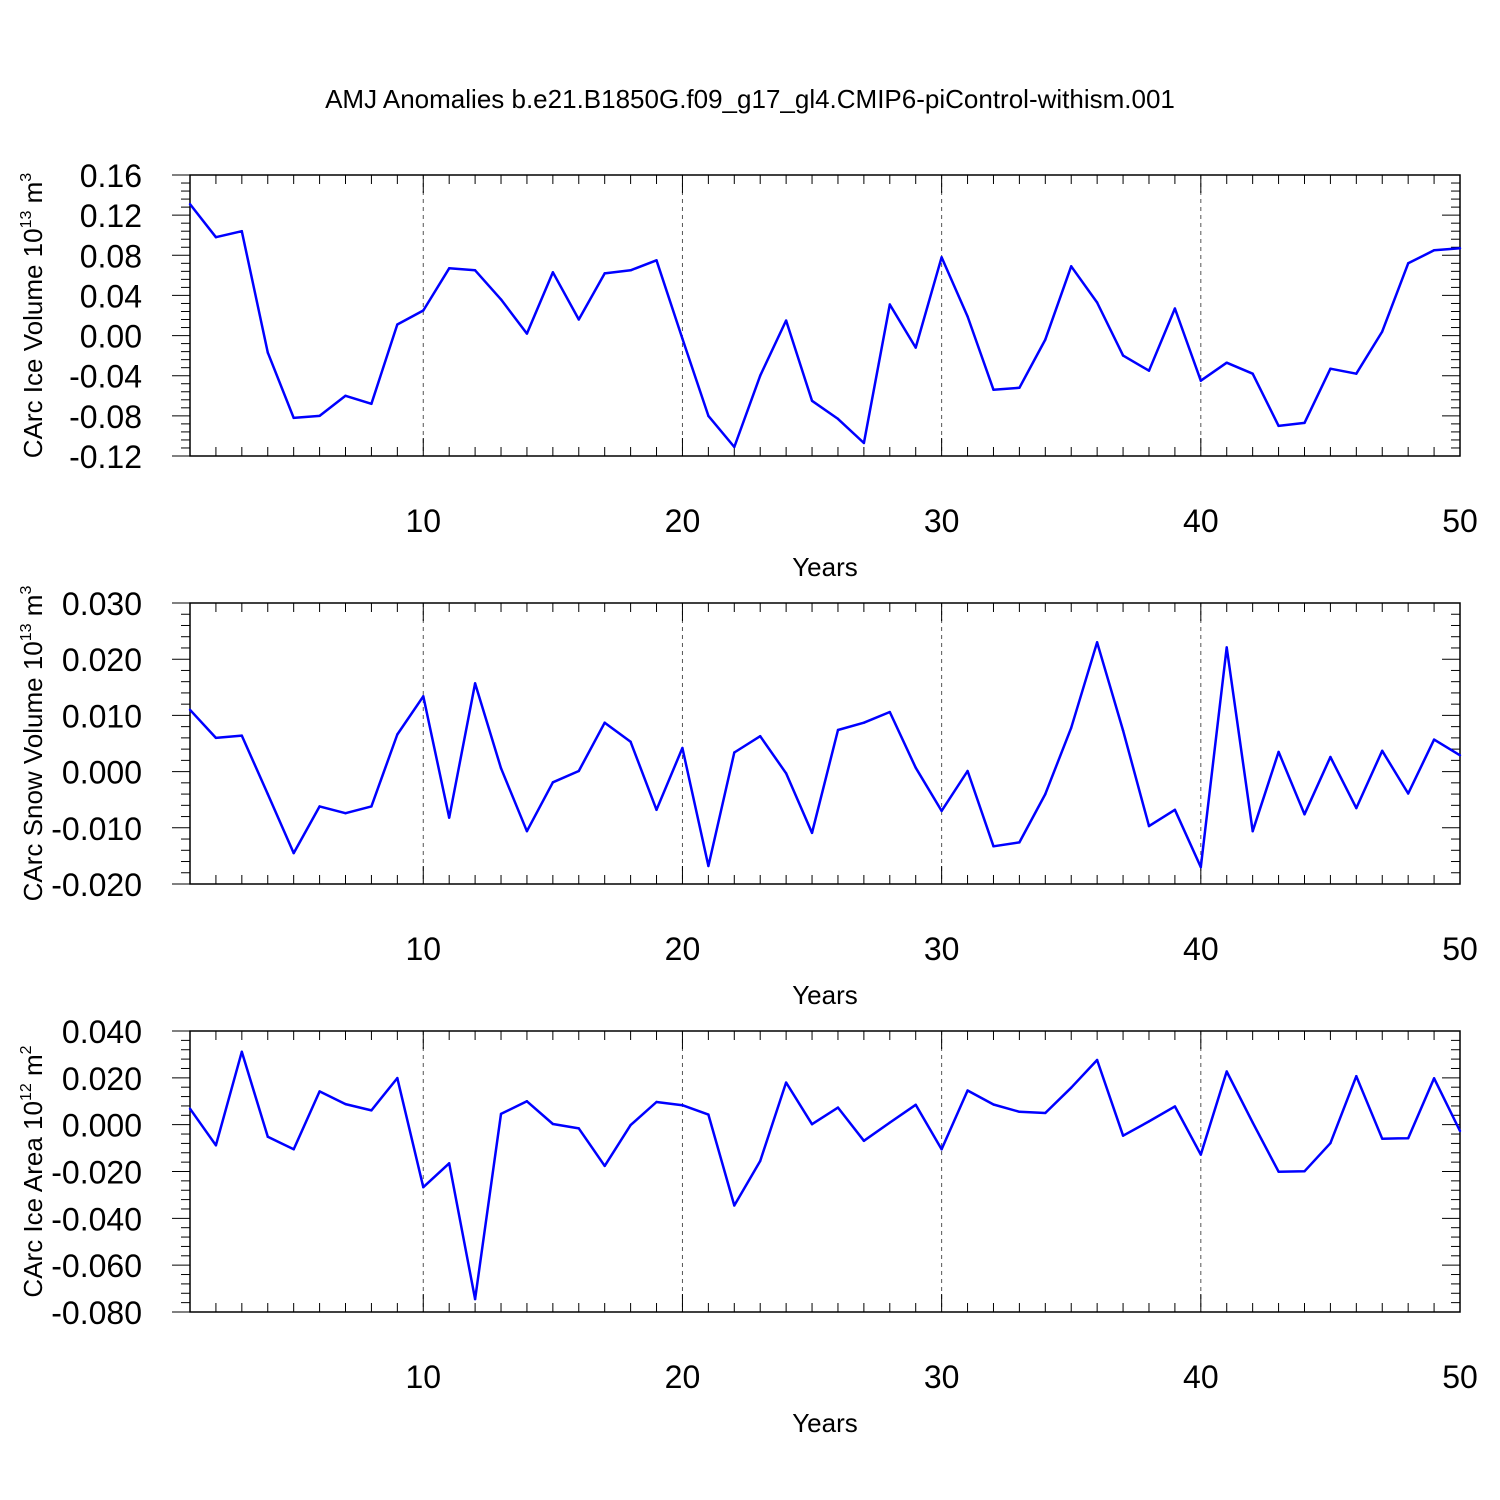 This screenshot has height=1500, width=1500. I want to click on x-tick-label: 20, so click(683, 949).